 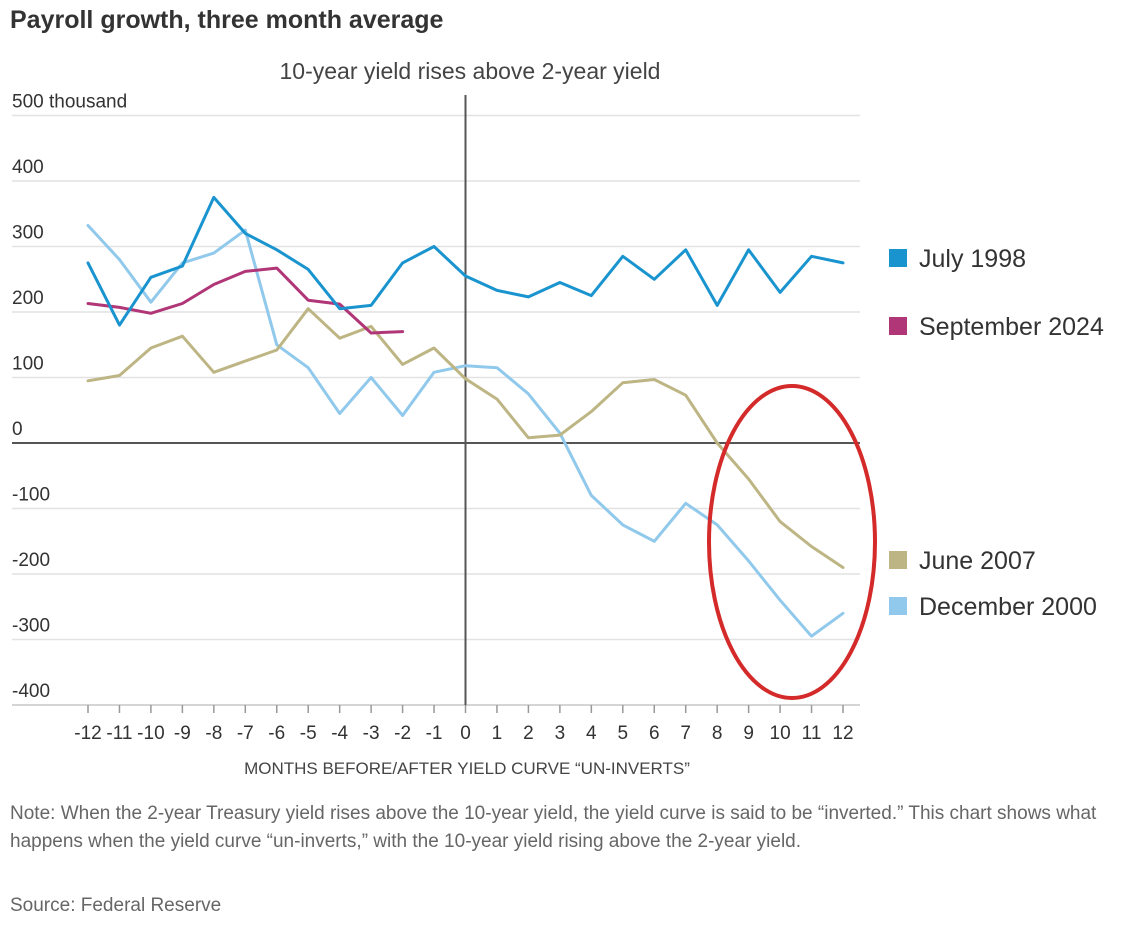 What do you see at coordinates (470, 71) in the screenshot?
I see `uninvert-annotation: 10-year yield rises above 2-year yield` at bounding box center [470, 71].